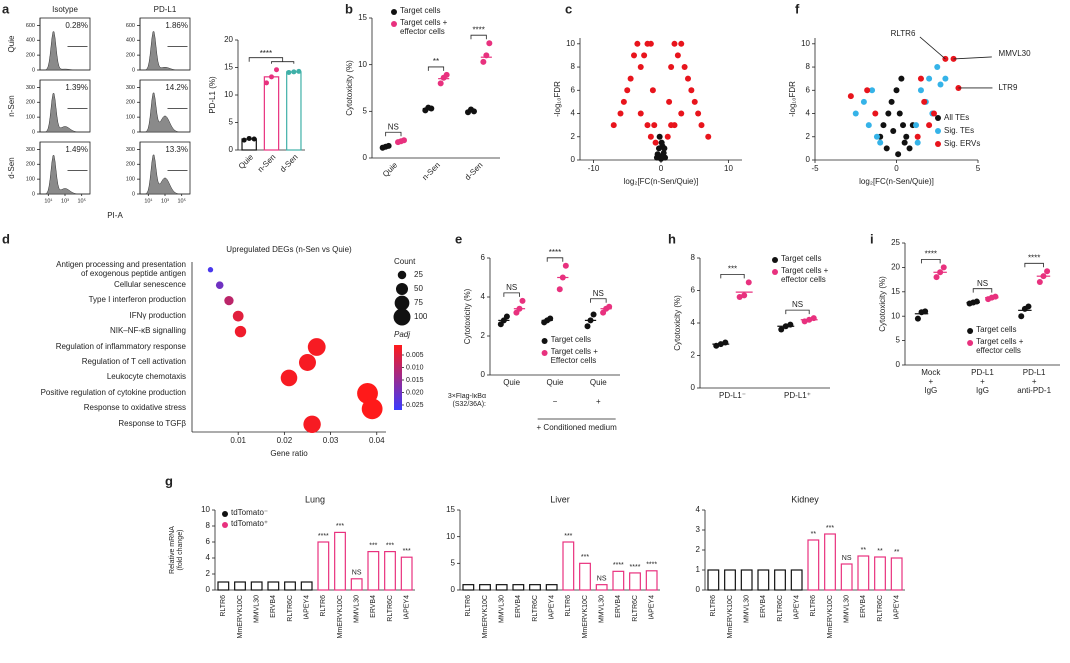 The image size is (1070, 663). Describe the element at coordinates (574, 356) in the screenshot. I see `legend-label: Target cells + Effector cells` at that location.